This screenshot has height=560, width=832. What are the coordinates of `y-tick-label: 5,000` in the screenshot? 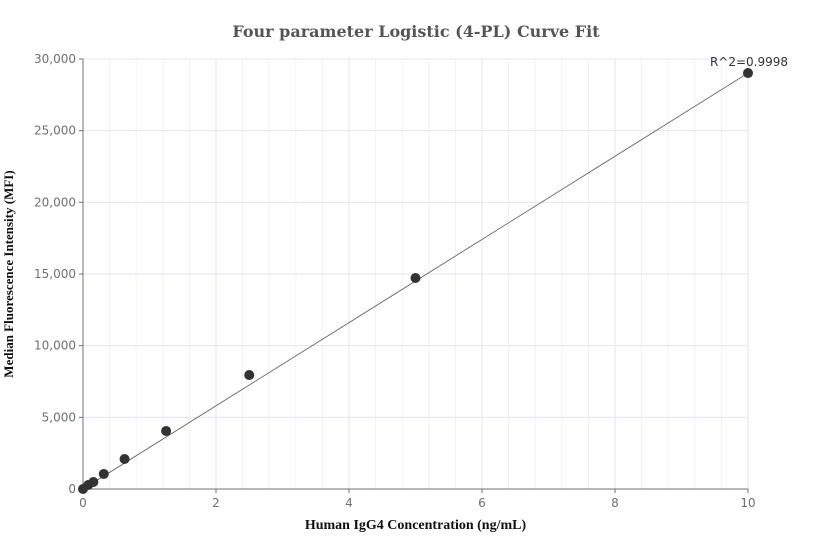 It's located at (59, 417).